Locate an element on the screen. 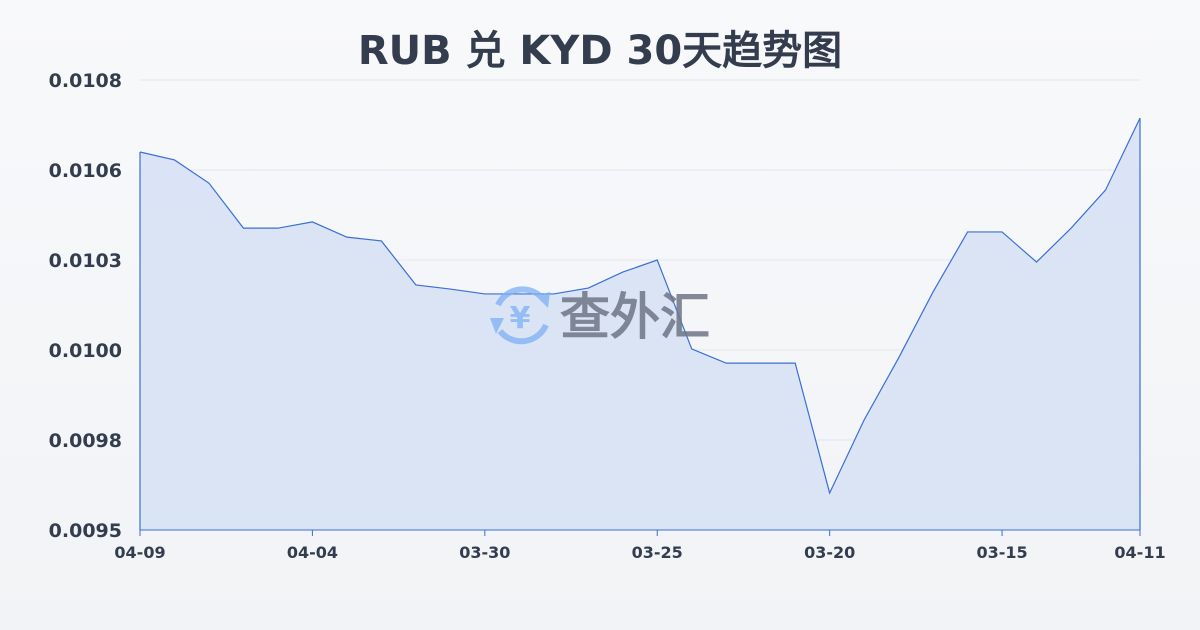 The width and height of the screenshot is (1200, 630). x-tick-label: 03-30 is located at coordinates (484, 552).